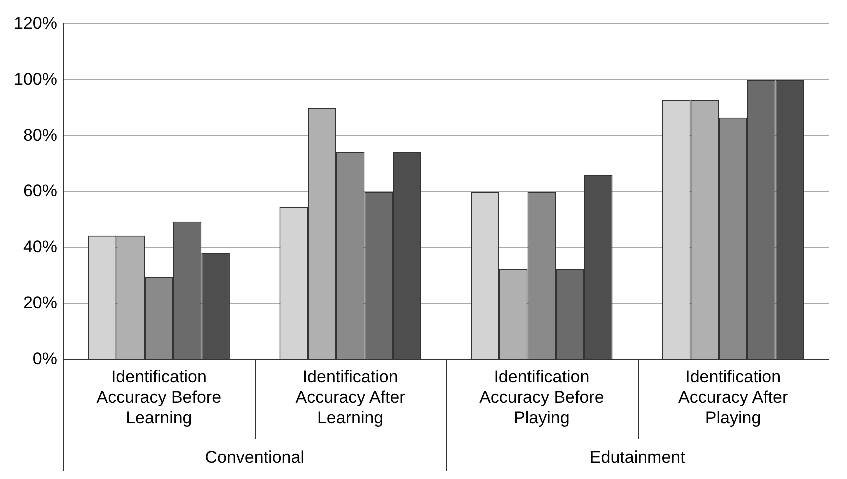  Describe the element at coordinates (254, 458) in the screenshot. I see `text: Conventional` at that location.